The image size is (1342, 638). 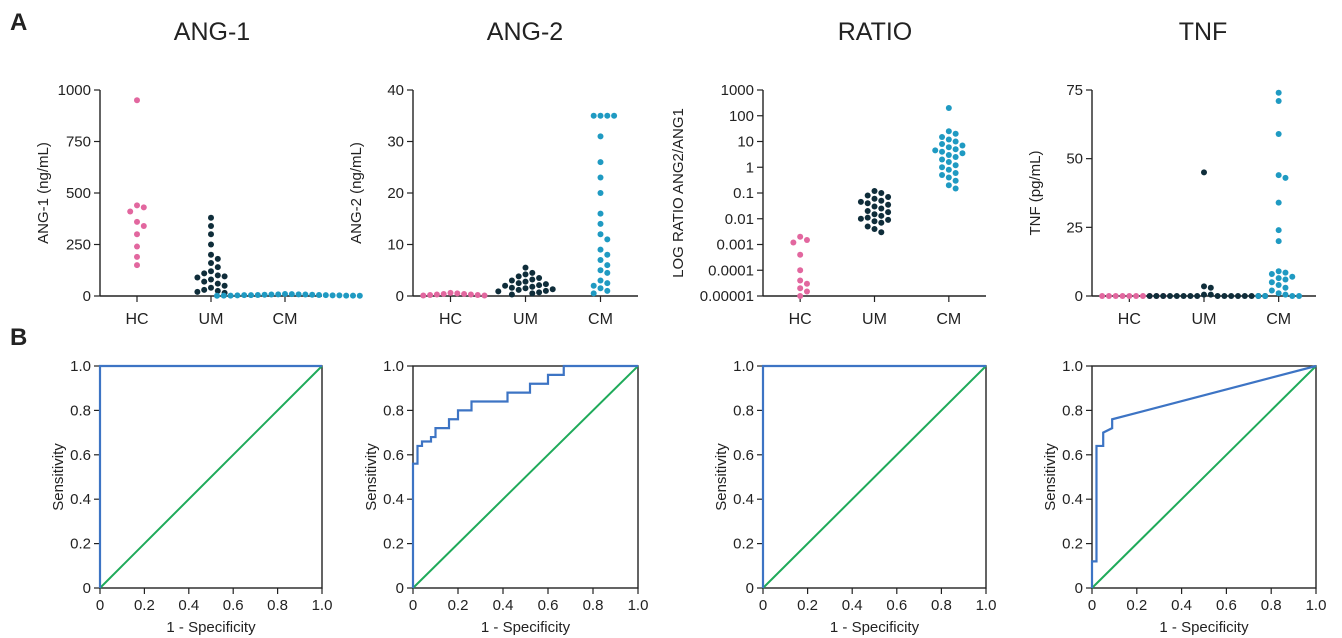 What do you see at coordinates (678, 193) in the screenshot?
I see `y-axis-label: LOG RATIO ANG2/ANG1` at bounding box center [678, 193].